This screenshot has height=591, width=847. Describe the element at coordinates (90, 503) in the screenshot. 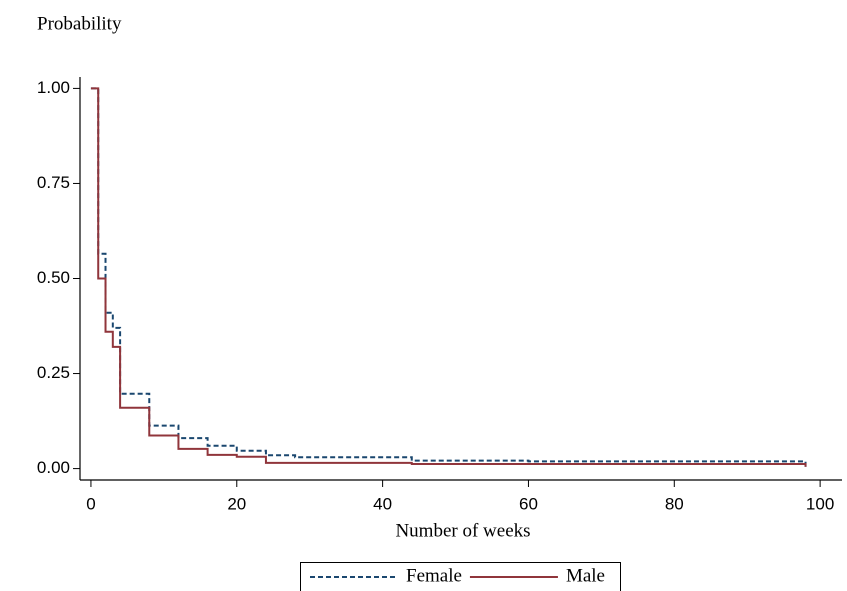

I see `x-tick-label: 0` at that location.